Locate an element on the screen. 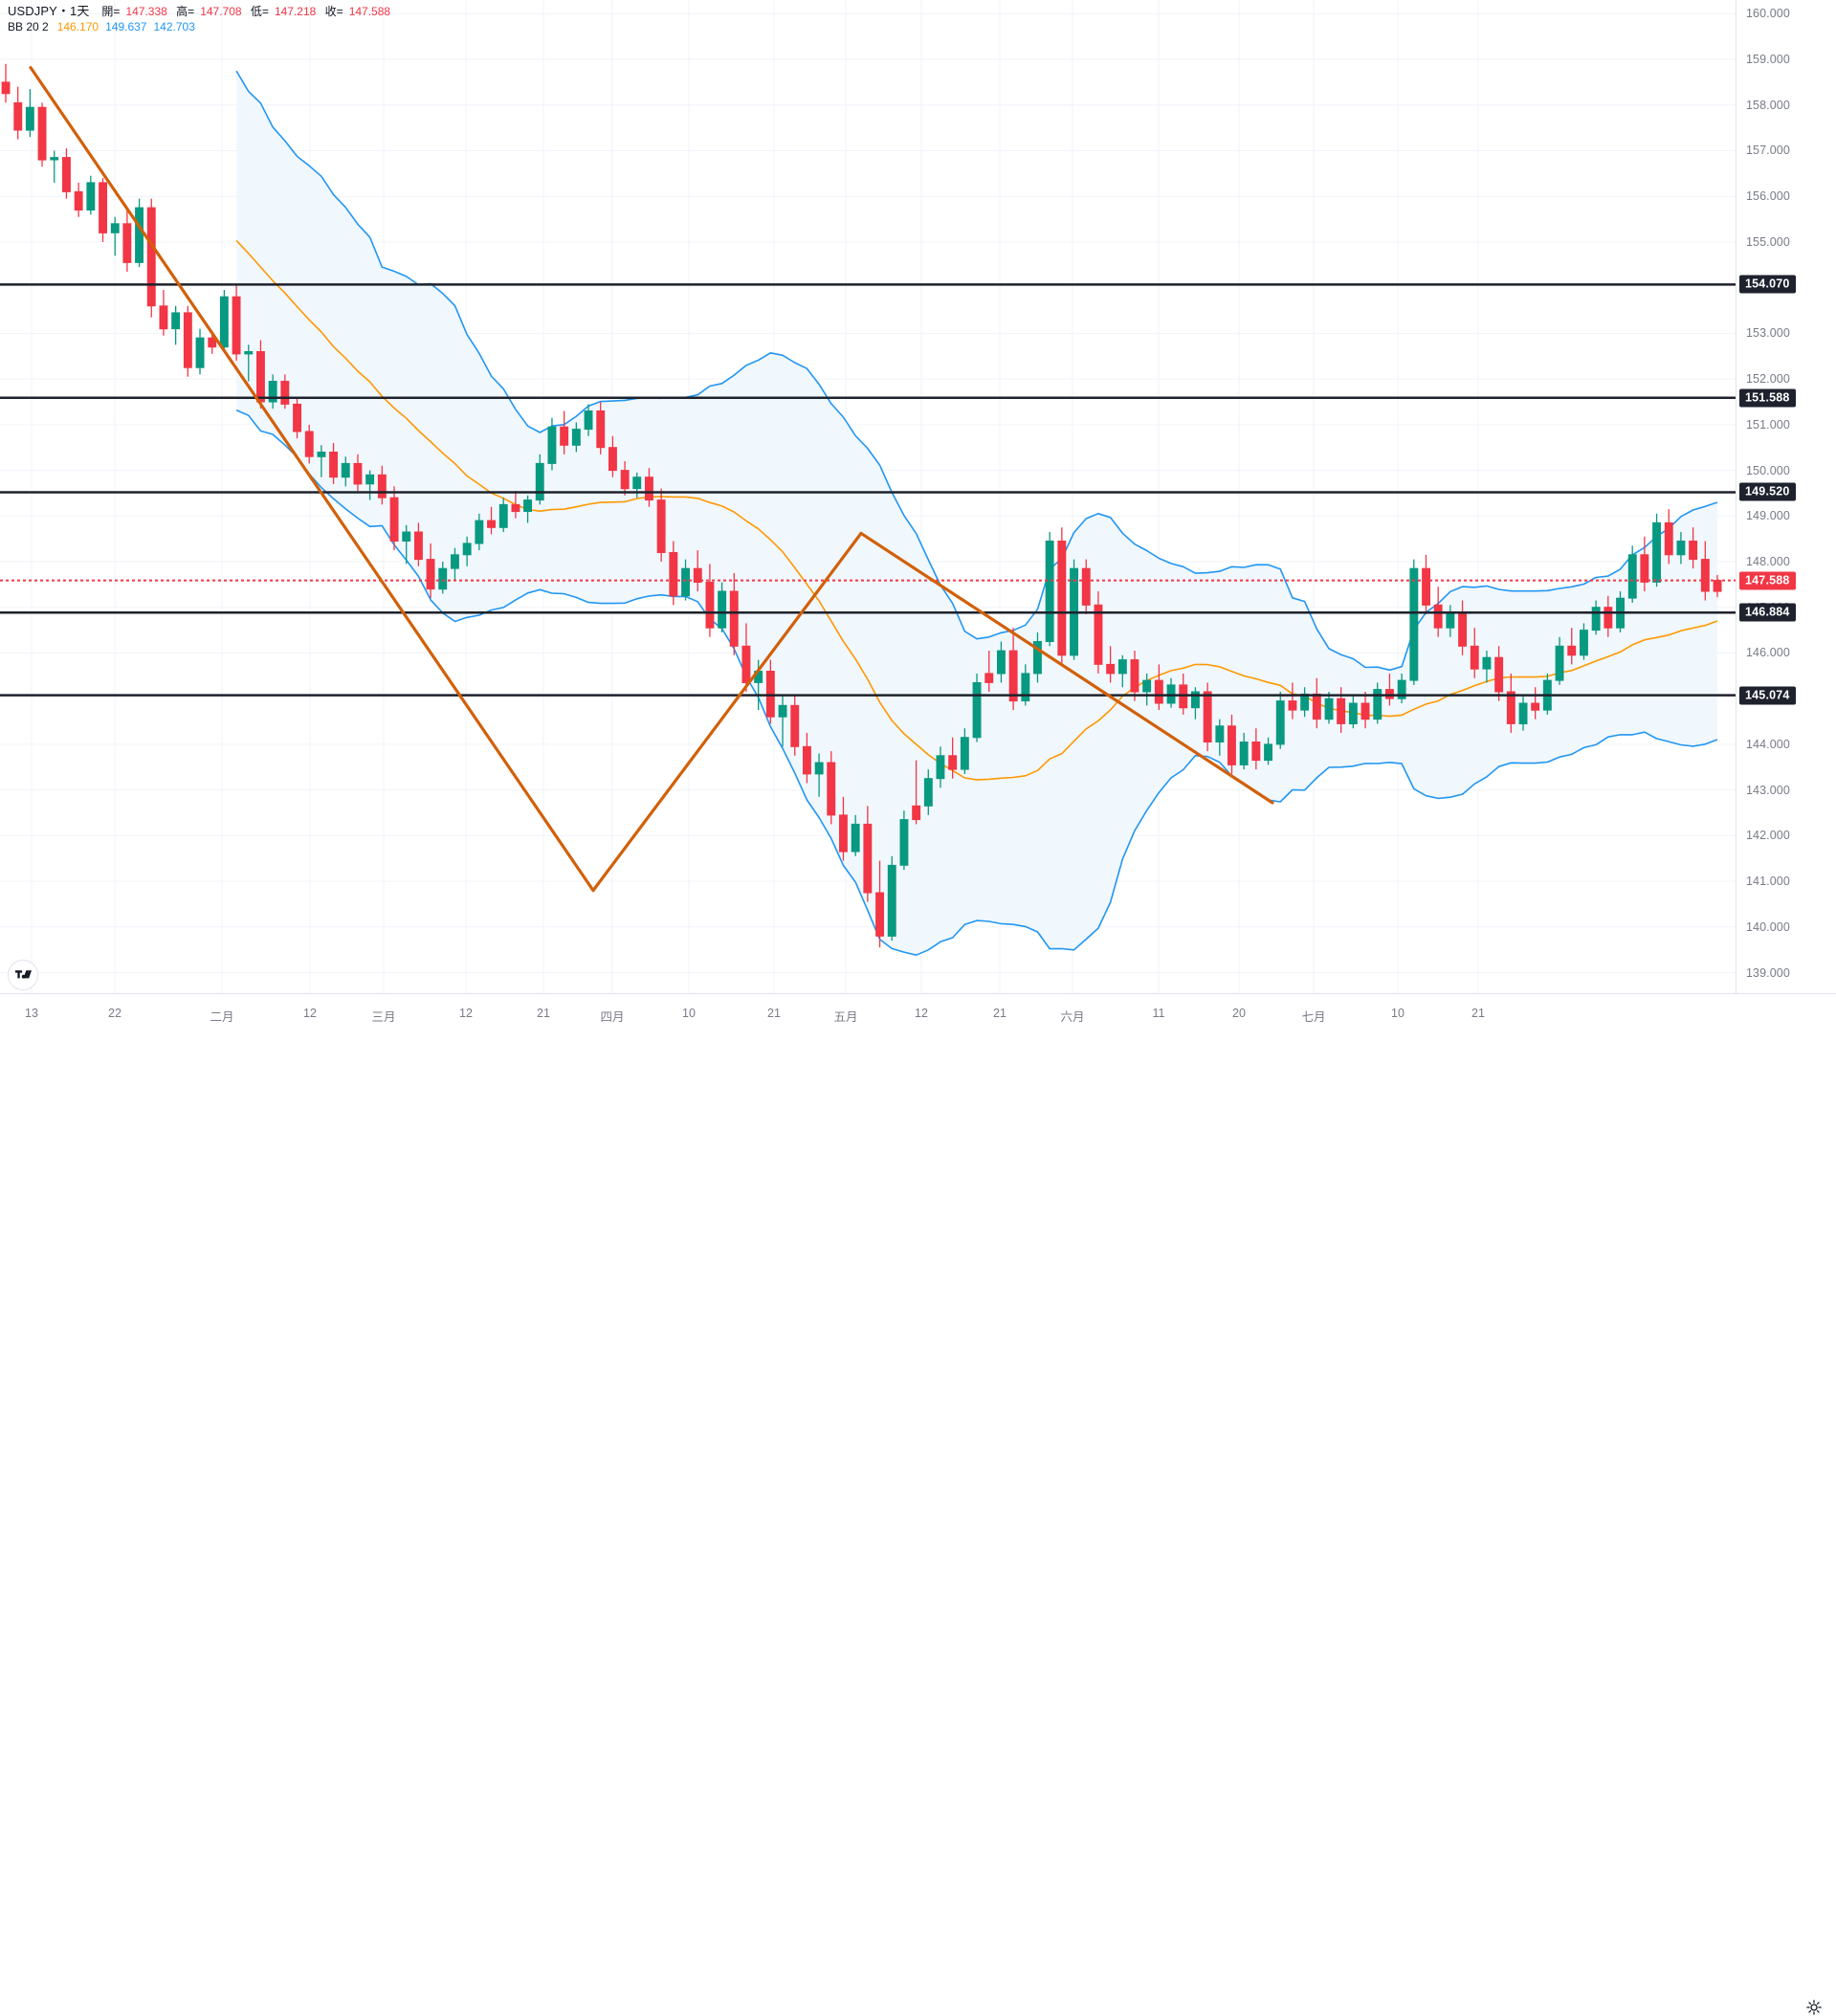  price-tick: 150.000 is located at coordinates (1768, 470).